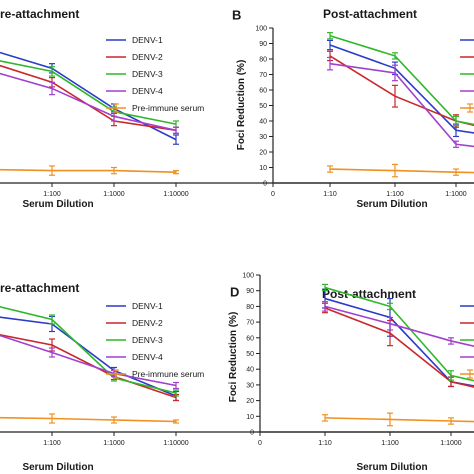 The image size is (474, 474). Describe the element at coordinates (236, 15) in the screenshot. I see `panel-letter: B` at that location.